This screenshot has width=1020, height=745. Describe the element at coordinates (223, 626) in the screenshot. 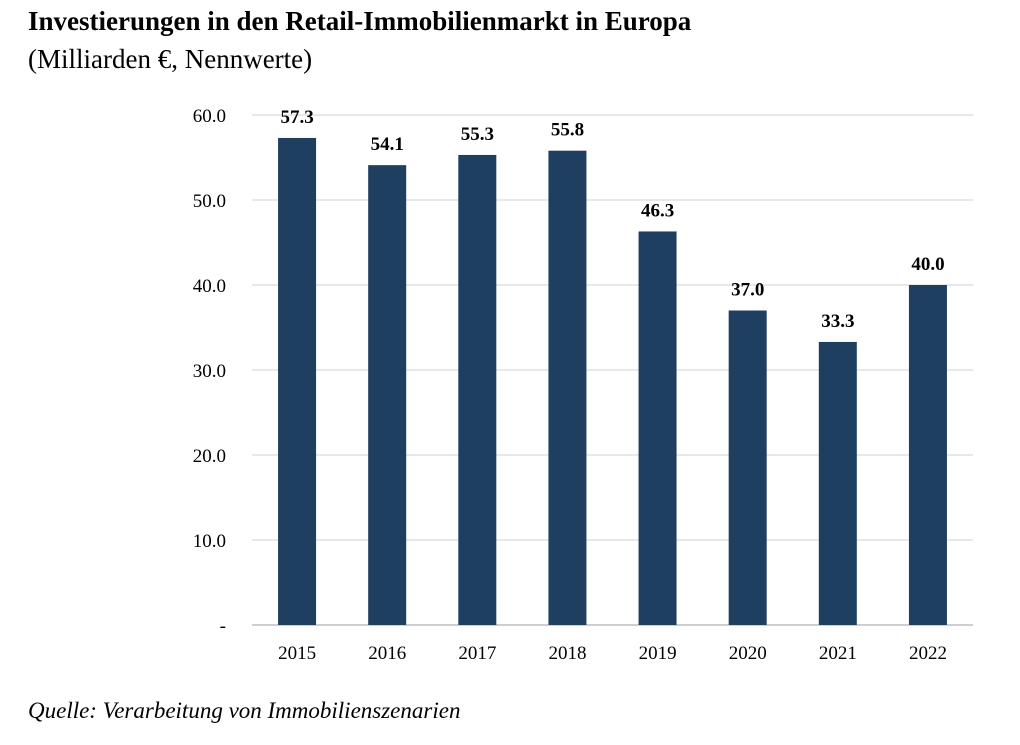

I see `y-tick-label: -` at that location.